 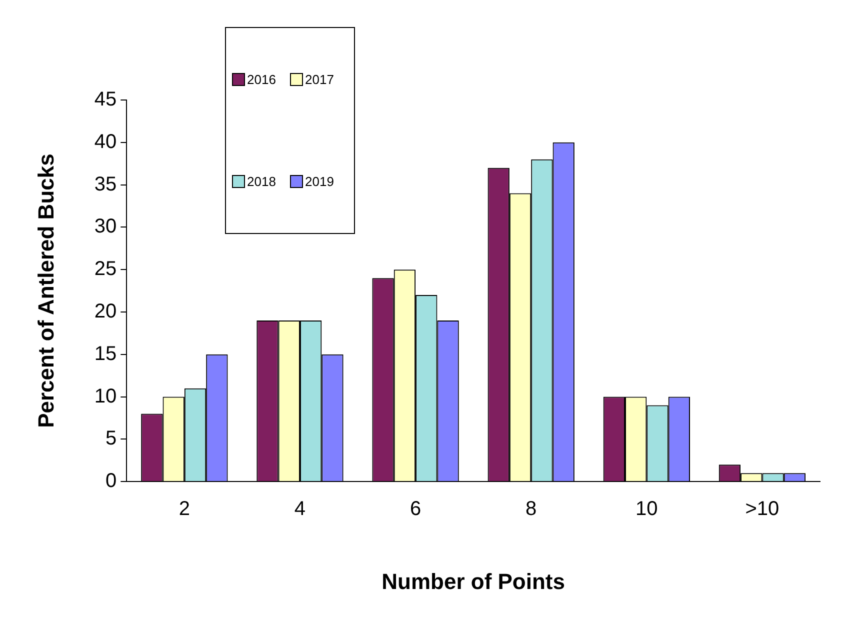 What do you see at coordinates (105, 269) in the screenshot?
I see `y-tick-label: 25` at bounding box center [105, 269].